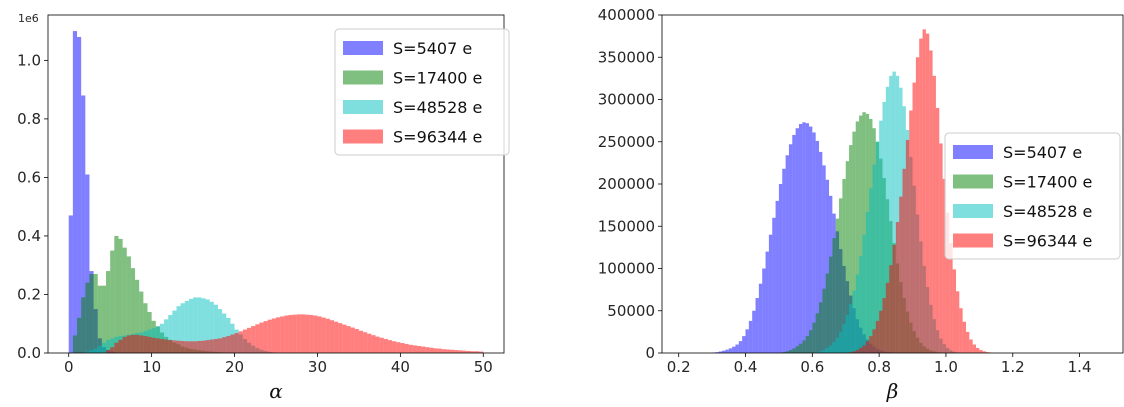 Image resolution: width=1124 pixels, height=407 pixels. I want to click on y-tick-label: 0.8, so click(29, 119).